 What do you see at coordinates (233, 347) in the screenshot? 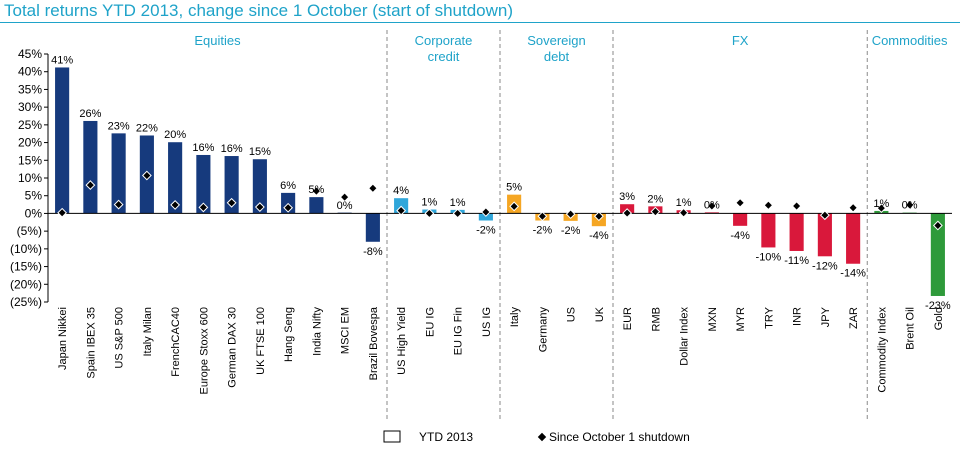
I see `x-tick-label: German DAX 30` at bounding box center [233, 347].